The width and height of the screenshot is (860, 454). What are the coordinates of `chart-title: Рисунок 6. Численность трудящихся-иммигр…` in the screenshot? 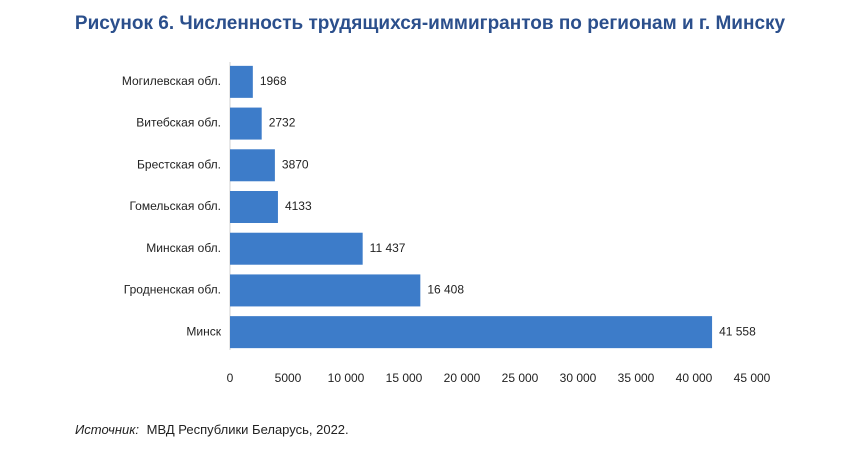 It's located at (430, 23).